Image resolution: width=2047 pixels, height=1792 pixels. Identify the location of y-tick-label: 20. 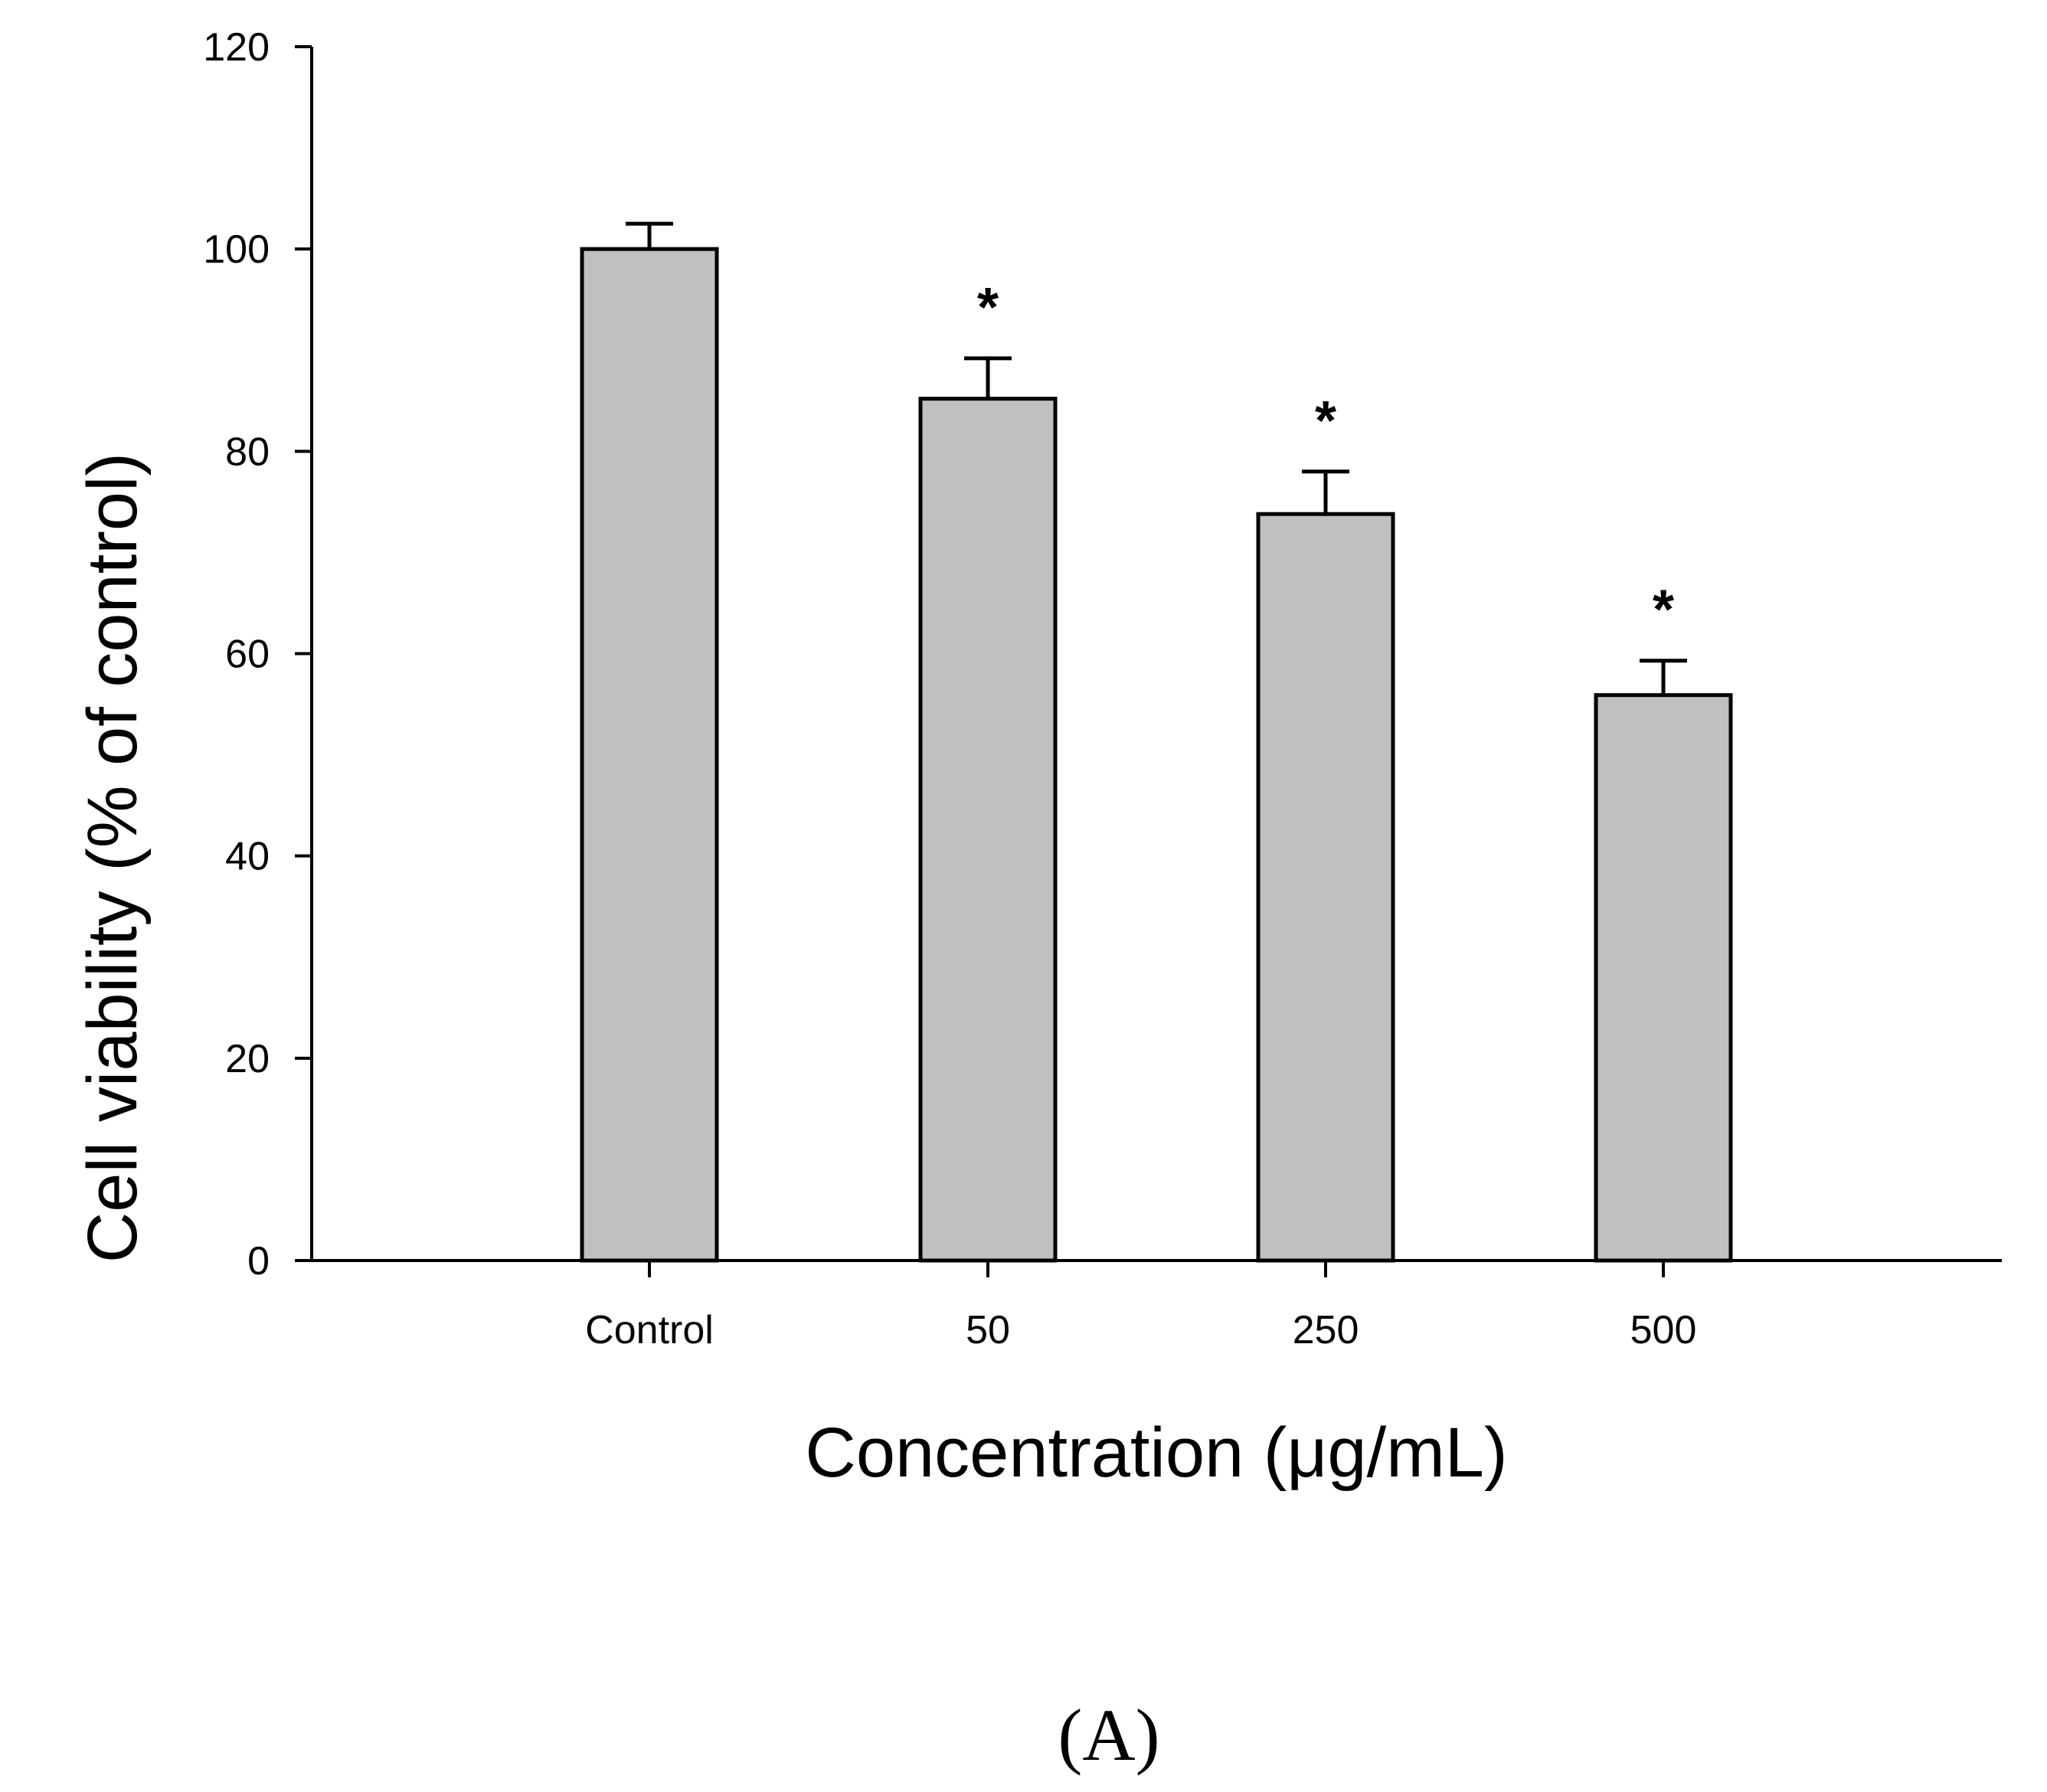
(247, 1059).